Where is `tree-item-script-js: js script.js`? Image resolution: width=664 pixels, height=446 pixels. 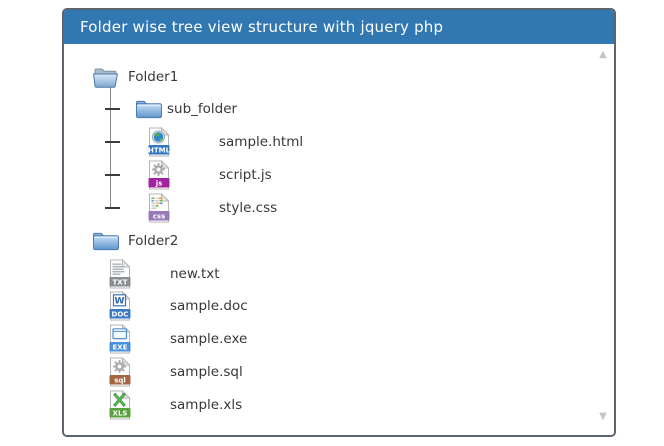 tree-item-script-js: js script.js is located at coordinates (188, 175).